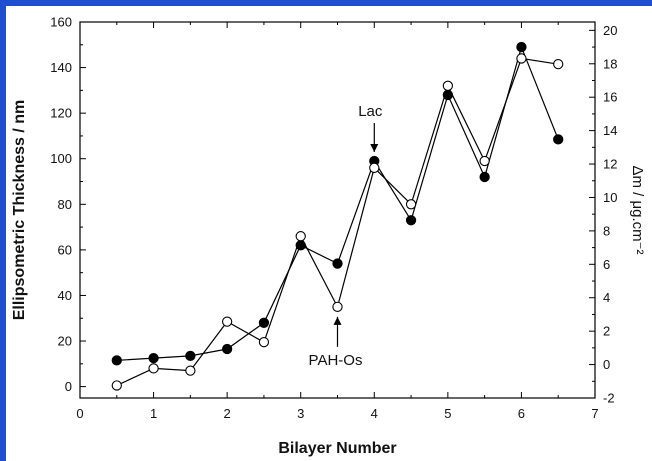 This screenshot has height=461, width=652. What do you see at coordinates (227, 413) in the screenshot?
I see `x-tick-label: 2` at bounding box center [227, 413].